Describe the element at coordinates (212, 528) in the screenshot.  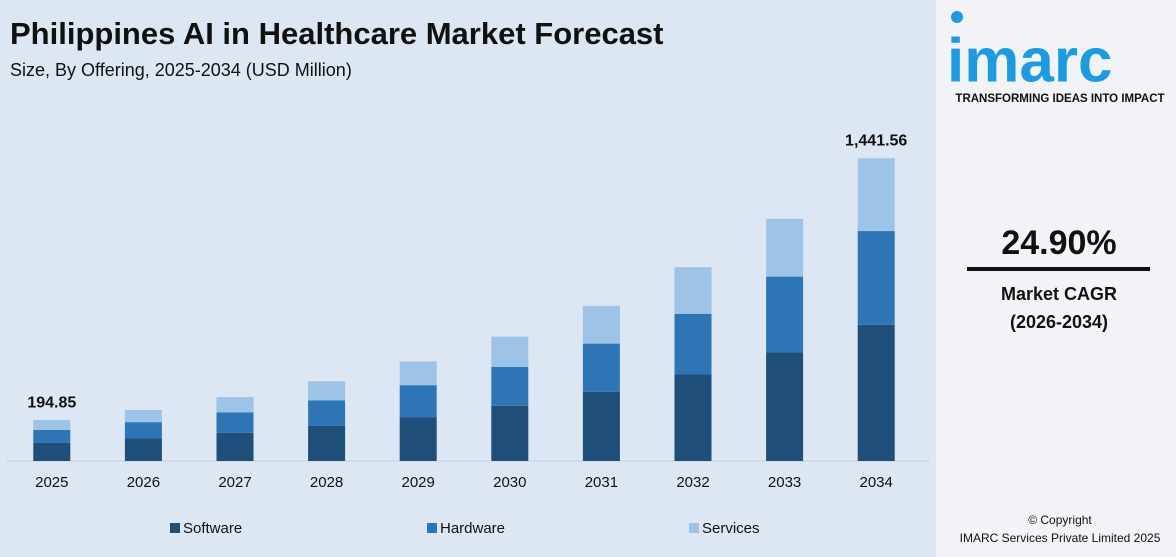
I see `legend-label: Software` at that location.